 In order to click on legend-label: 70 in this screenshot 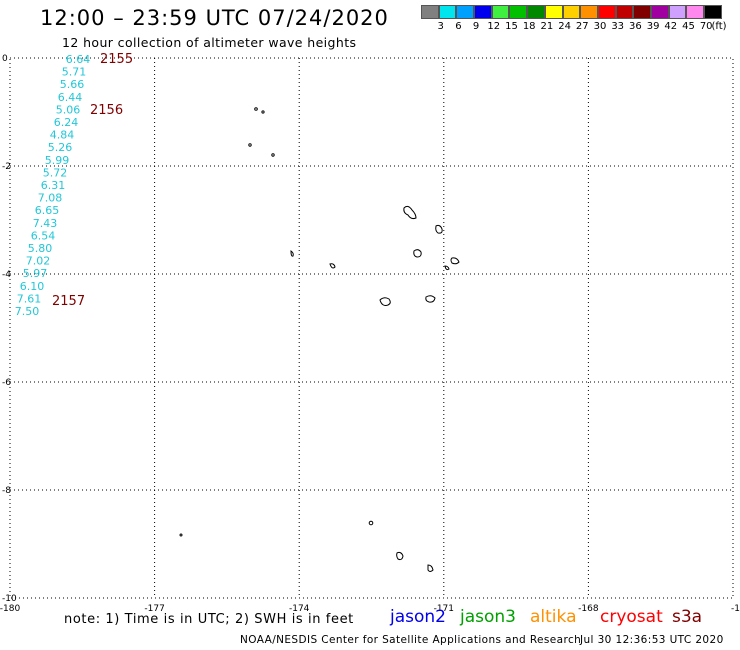, I will do `click(706, 26)`.